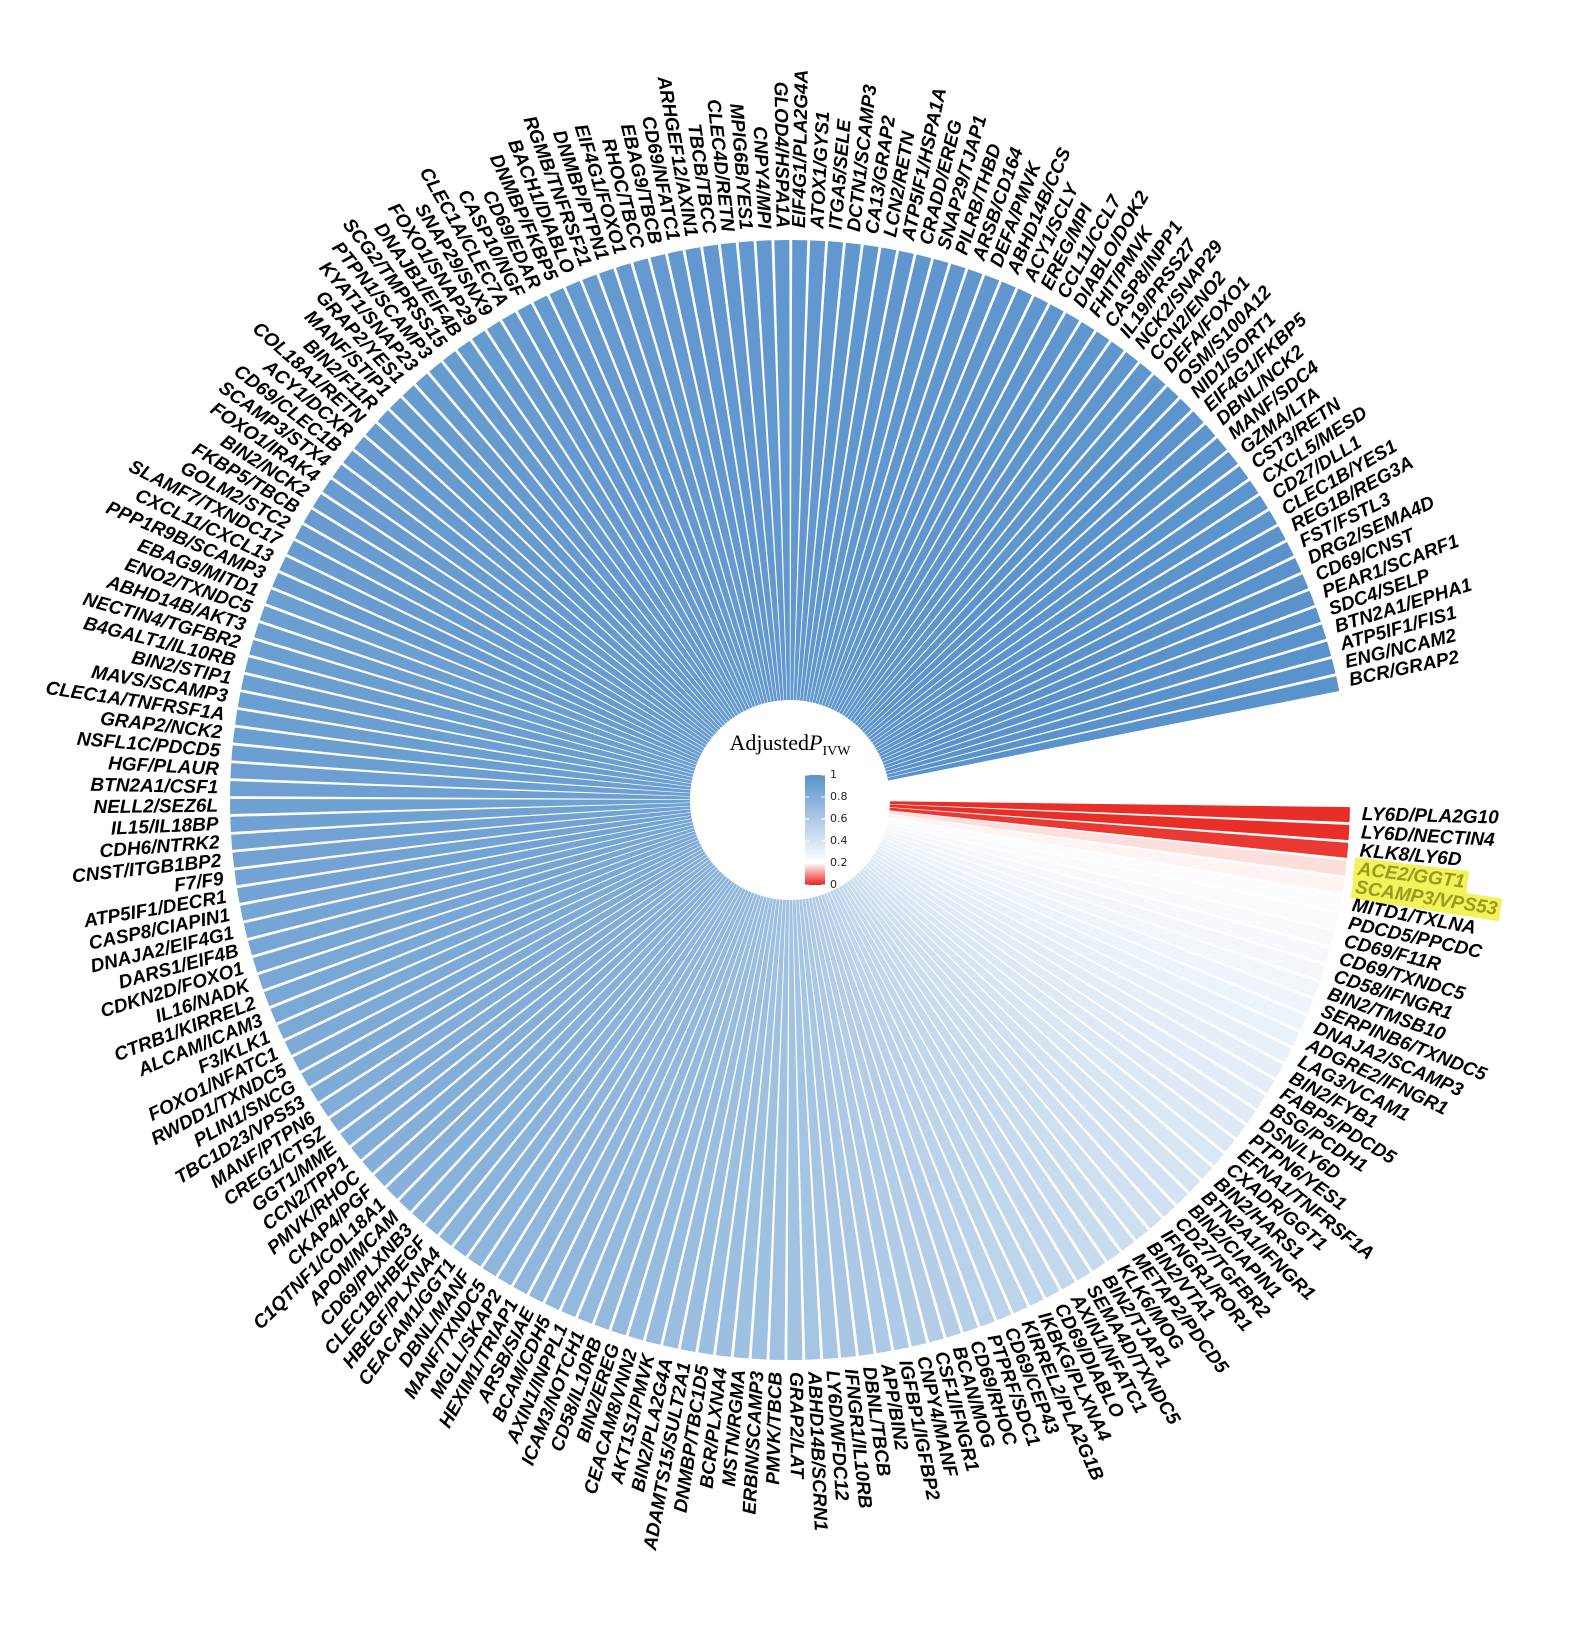 Image resolution: width=1591 pixels, height=1634 pixels. Describe the element at coordinates (790, 800) in the screenshot. I see `center-disc` at that location.